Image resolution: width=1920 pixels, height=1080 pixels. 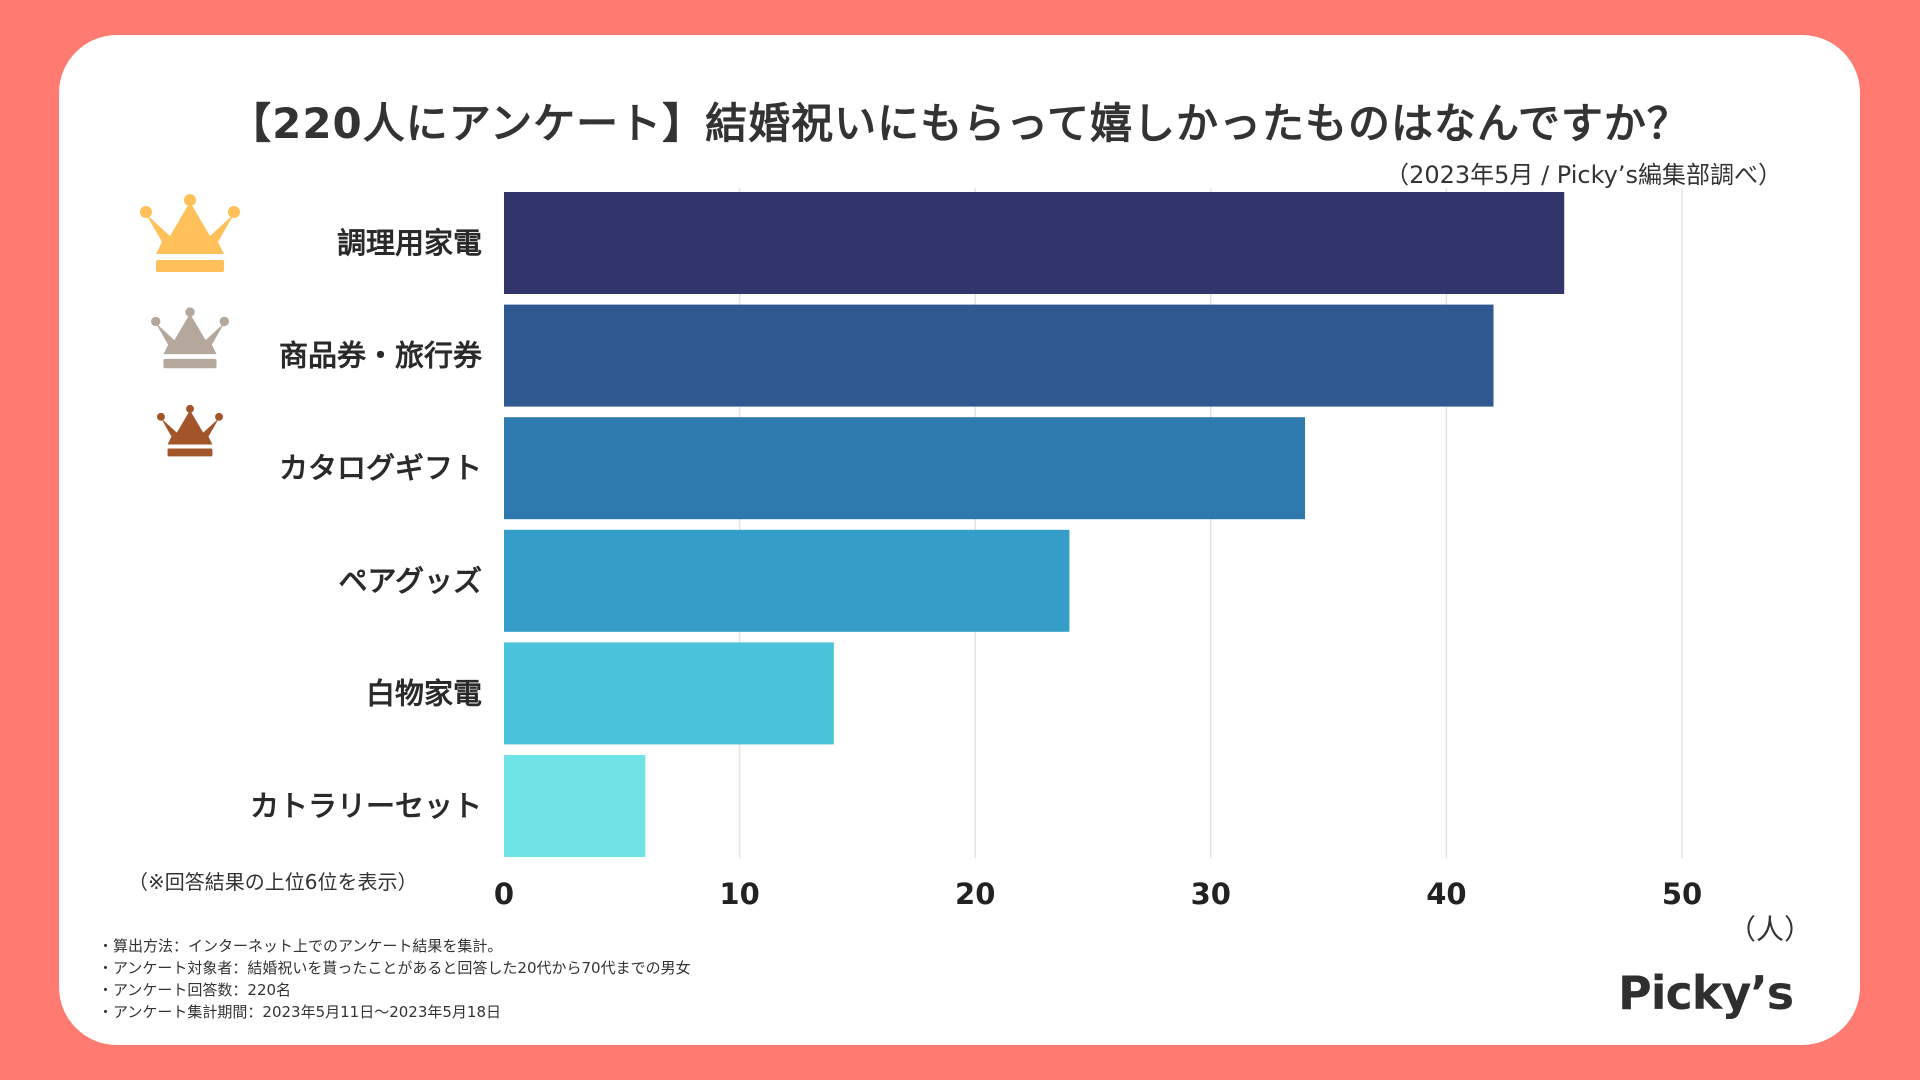 What do you see at coordinates (975, 894) in the screenshot?
I see `x-tick-label: 20` at bounding box center [975, 894].